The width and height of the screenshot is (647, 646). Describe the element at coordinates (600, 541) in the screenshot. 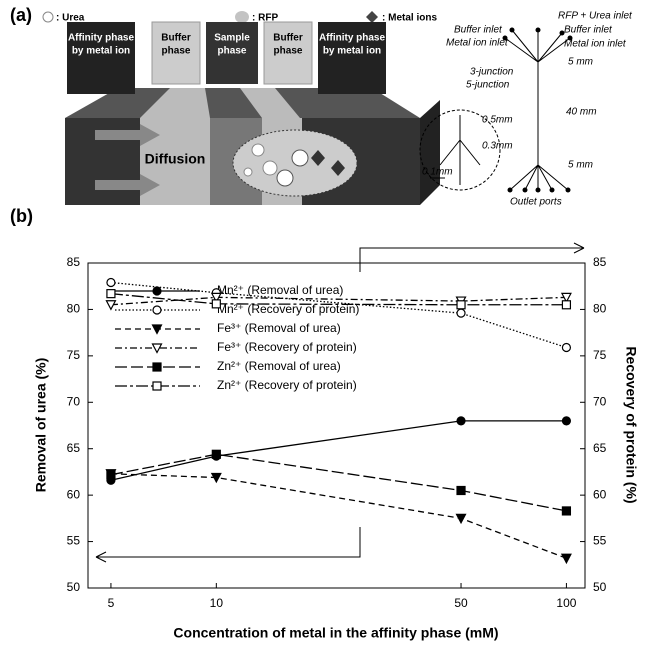

I see `y2-tick-label: 55` at that location.